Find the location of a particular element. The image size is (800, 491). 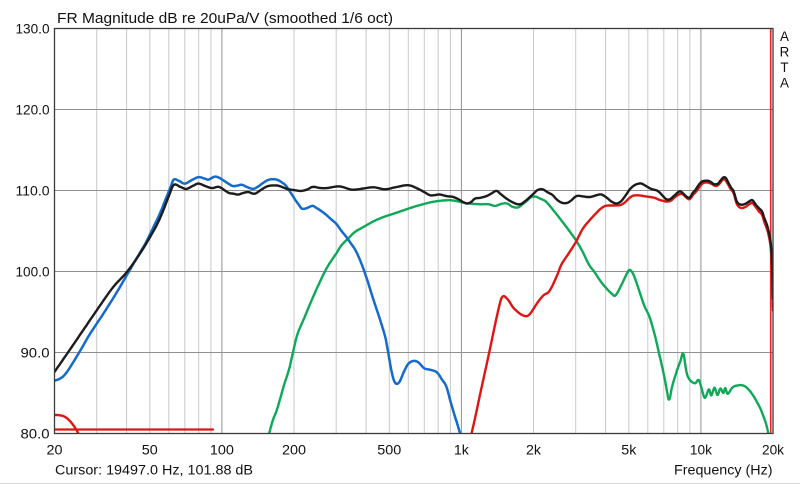

svg-text: 10k is located at coordinates (701, 450).